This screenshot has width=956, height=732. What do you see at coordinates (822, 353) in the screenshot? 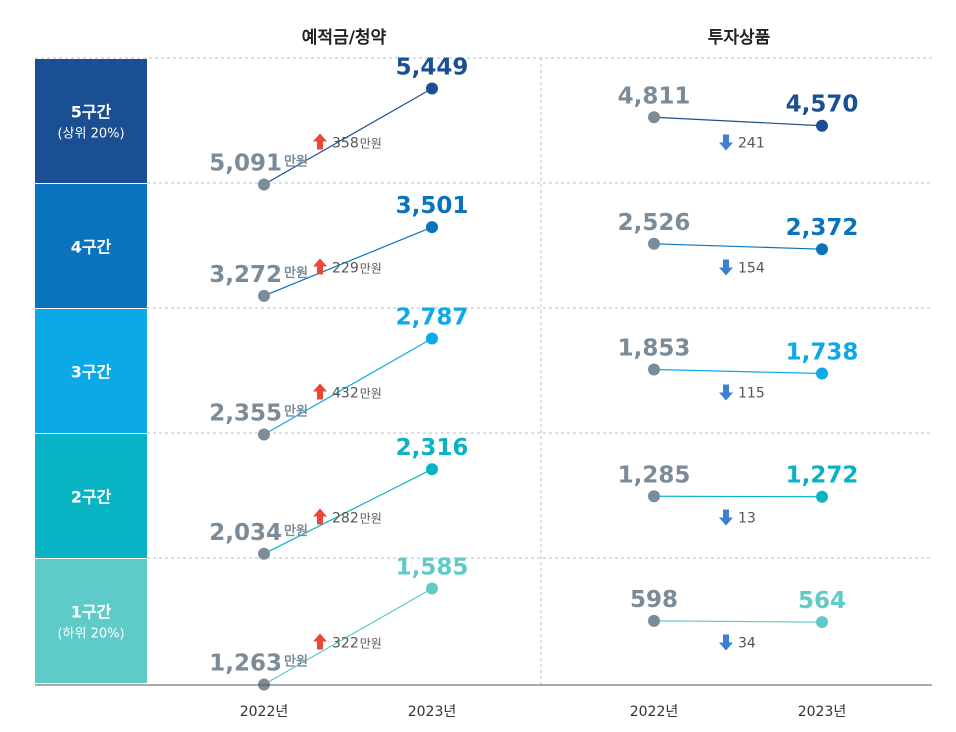
I see `value-2023-label: 1,738` at bounding box center [822, 353].